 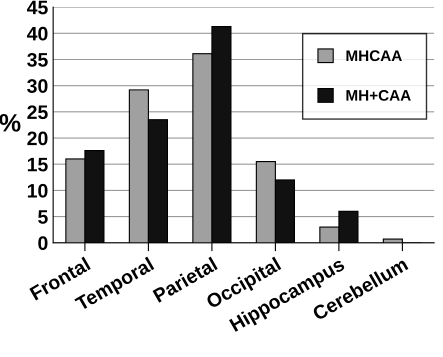 What do you see at coordinates (37, 7) in the screenshot?
I see `y-tick-label: 45` at bounding box center [37, 7].